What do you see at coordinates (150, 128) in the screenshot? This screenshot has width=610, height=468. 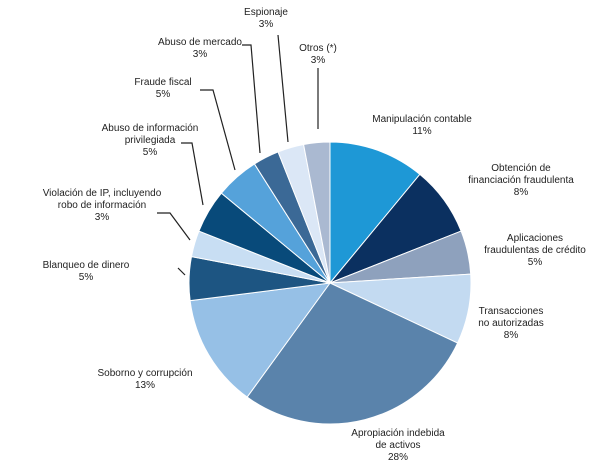 I see `slice-label-text: Abuso de información` at bounding box center [150, 128].